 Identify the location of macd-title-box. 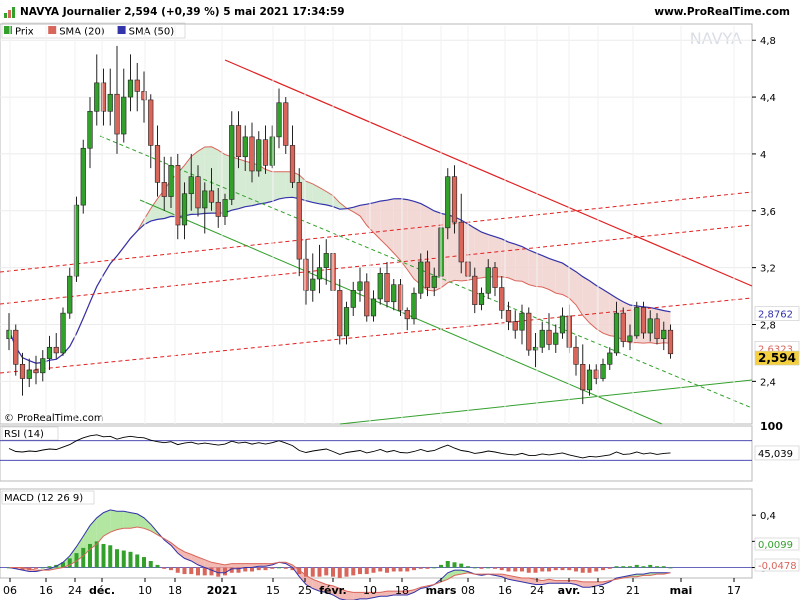
(48, 497).